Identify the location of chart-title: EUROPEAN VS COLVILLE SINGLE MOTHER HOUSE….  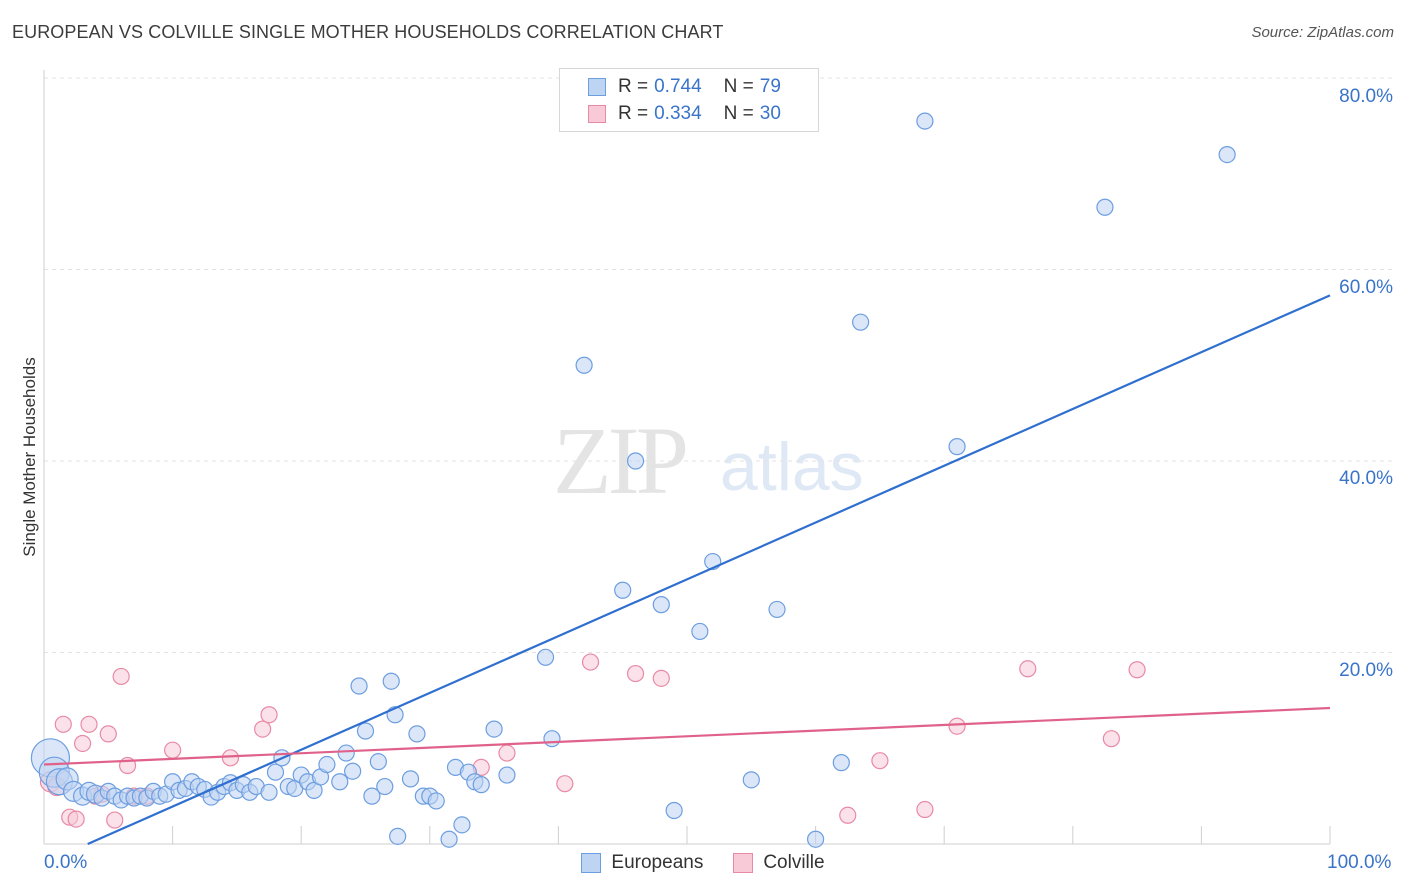
(368, 32).